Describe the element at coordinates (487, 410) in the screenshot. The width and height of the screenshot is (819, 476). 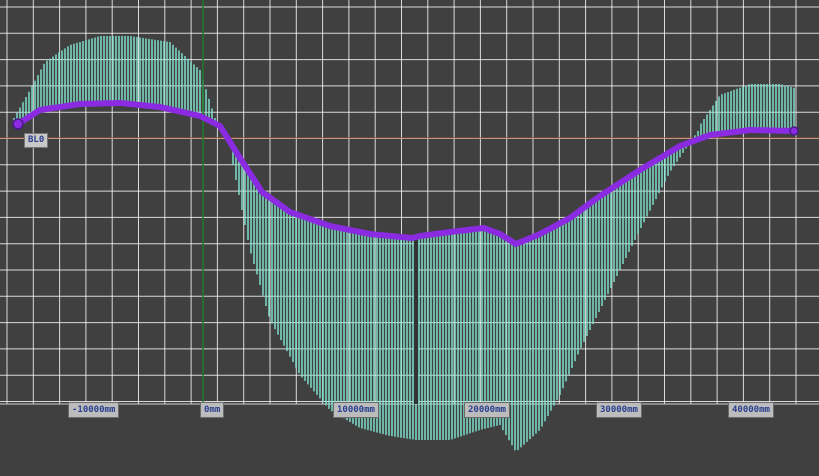
I see `x-tick-label: 20000mm` at that location.